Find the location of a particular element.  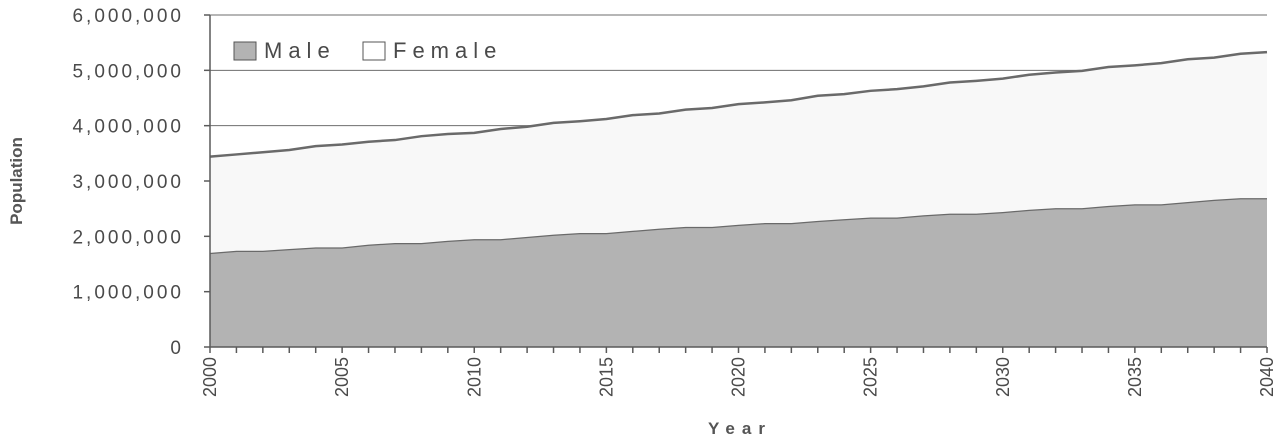

x-tick-label: 2040 is located at coordinates (1267, 377).